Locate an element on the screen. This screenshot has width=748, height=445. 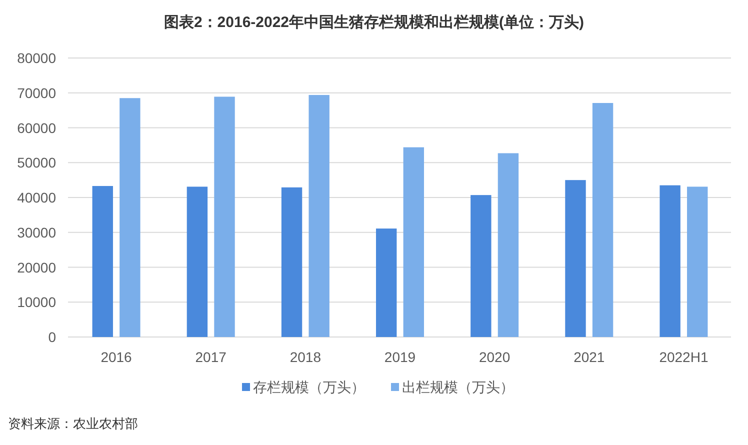
legend-label: 出栏规模（万头） is located at coordinates (458, 387).